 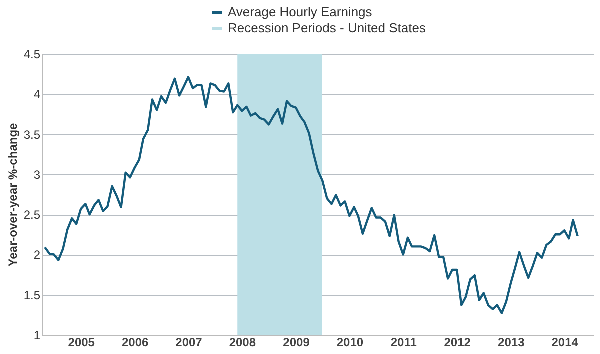 I want to click on legend-label: Average Hourly Earnings, so click(x=300, y=12).